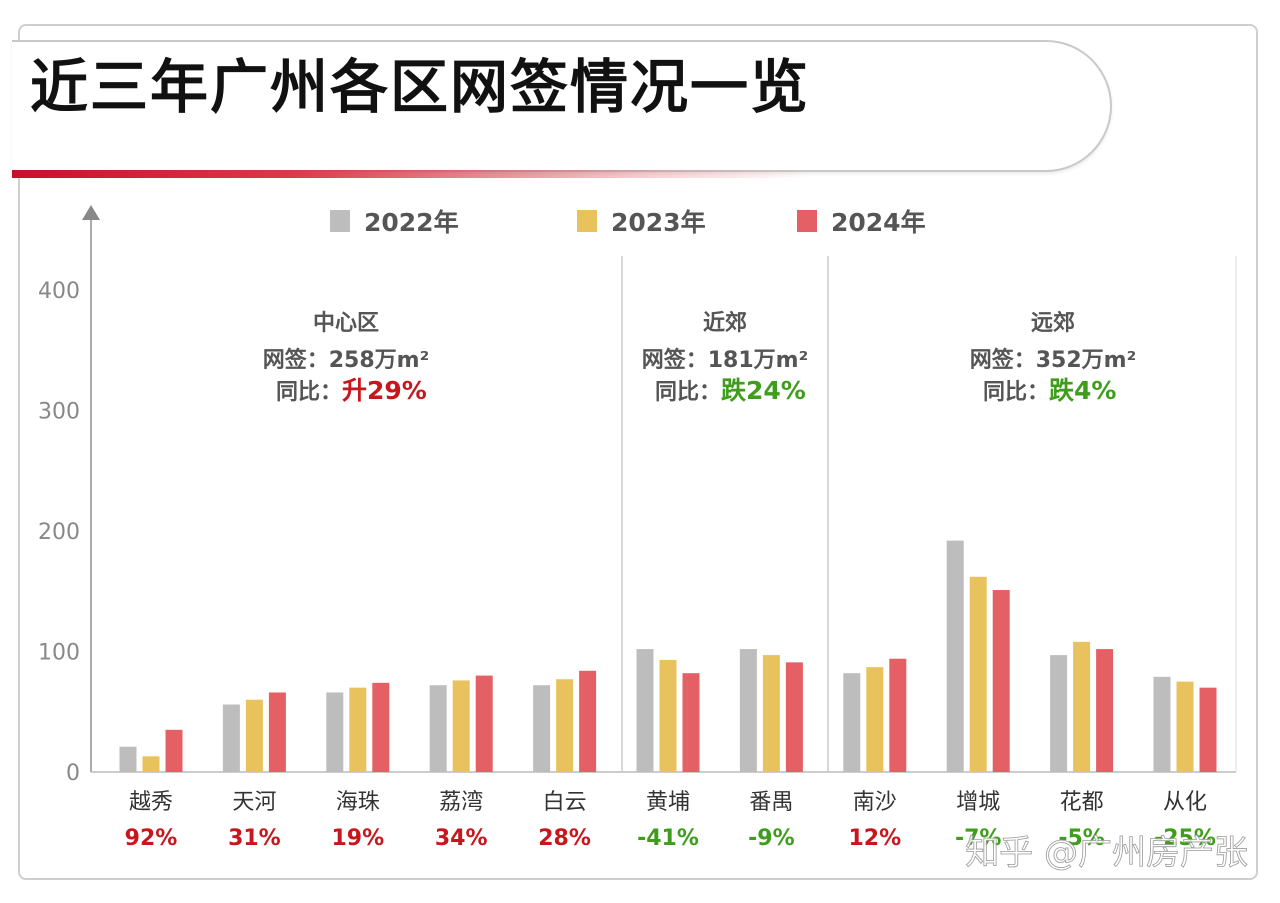 The image size is (1280, 903). Describe the element at coordinates (588, 721) in the screenshot. I see `bar-白云-2024年` at that location.